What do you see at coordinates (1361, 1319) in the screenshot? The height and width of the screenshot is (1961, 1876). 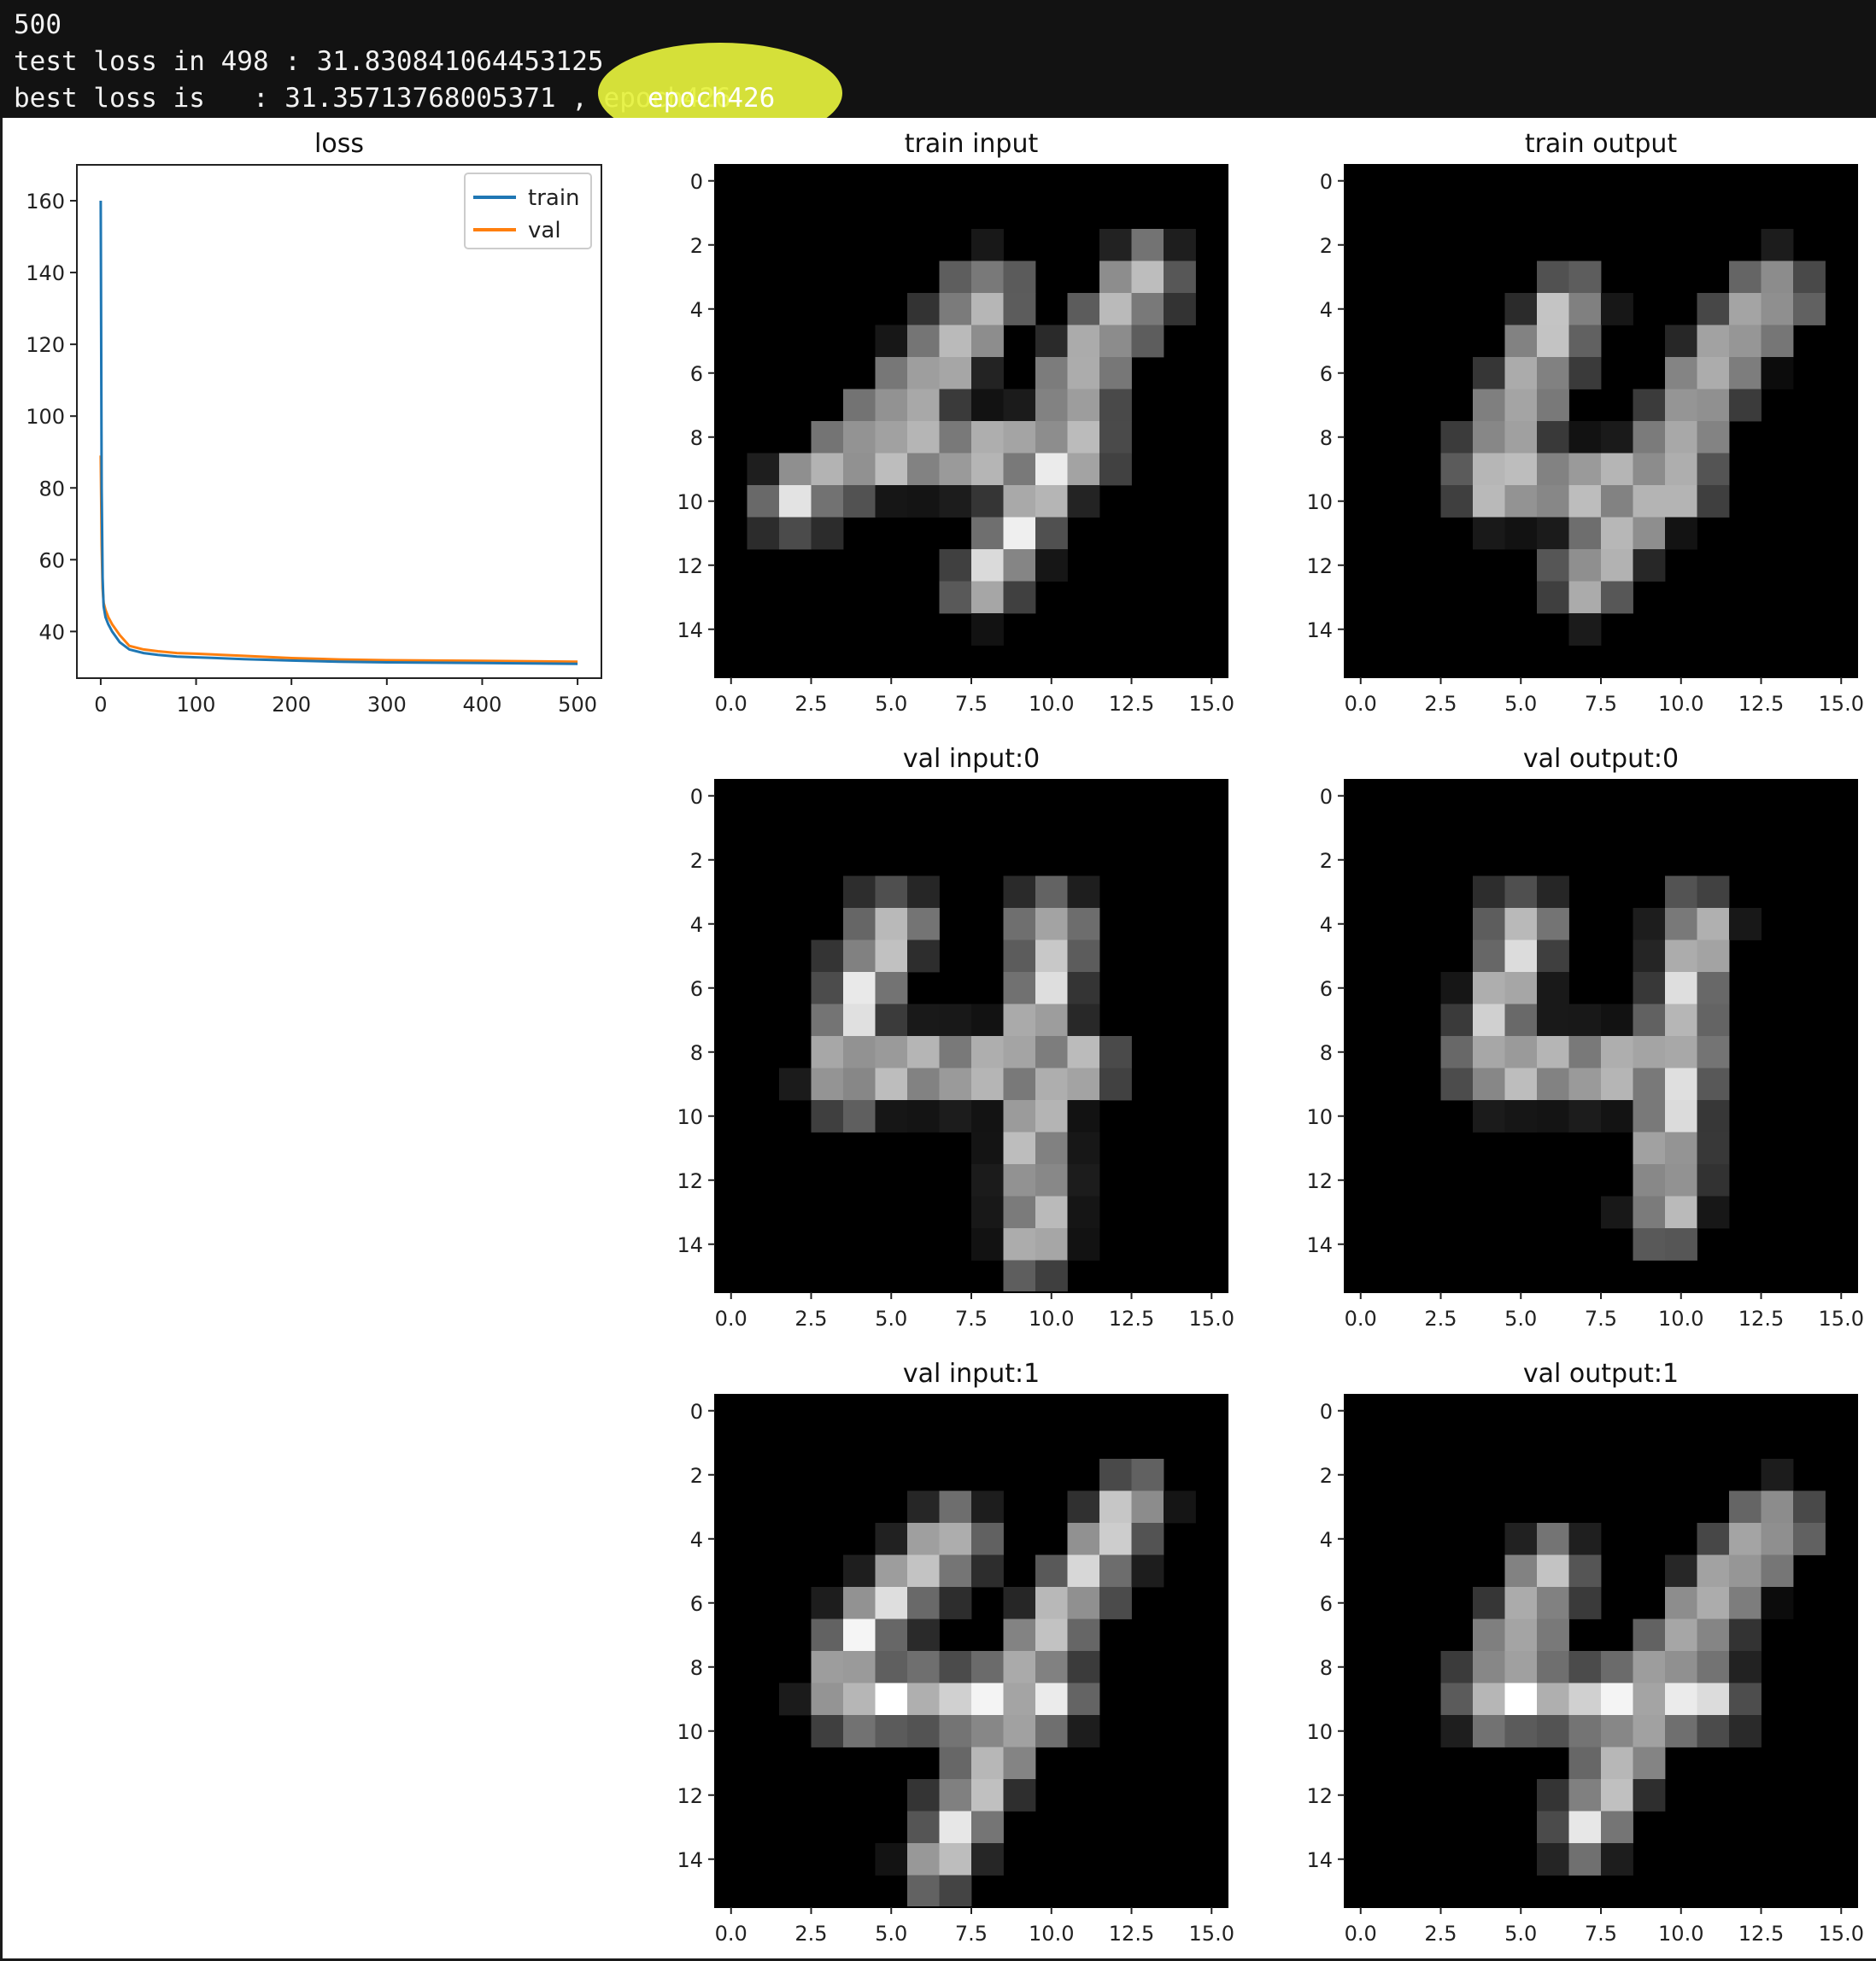 I see `x-tick-label: 0.0` at bounding box center [1361, 1319].